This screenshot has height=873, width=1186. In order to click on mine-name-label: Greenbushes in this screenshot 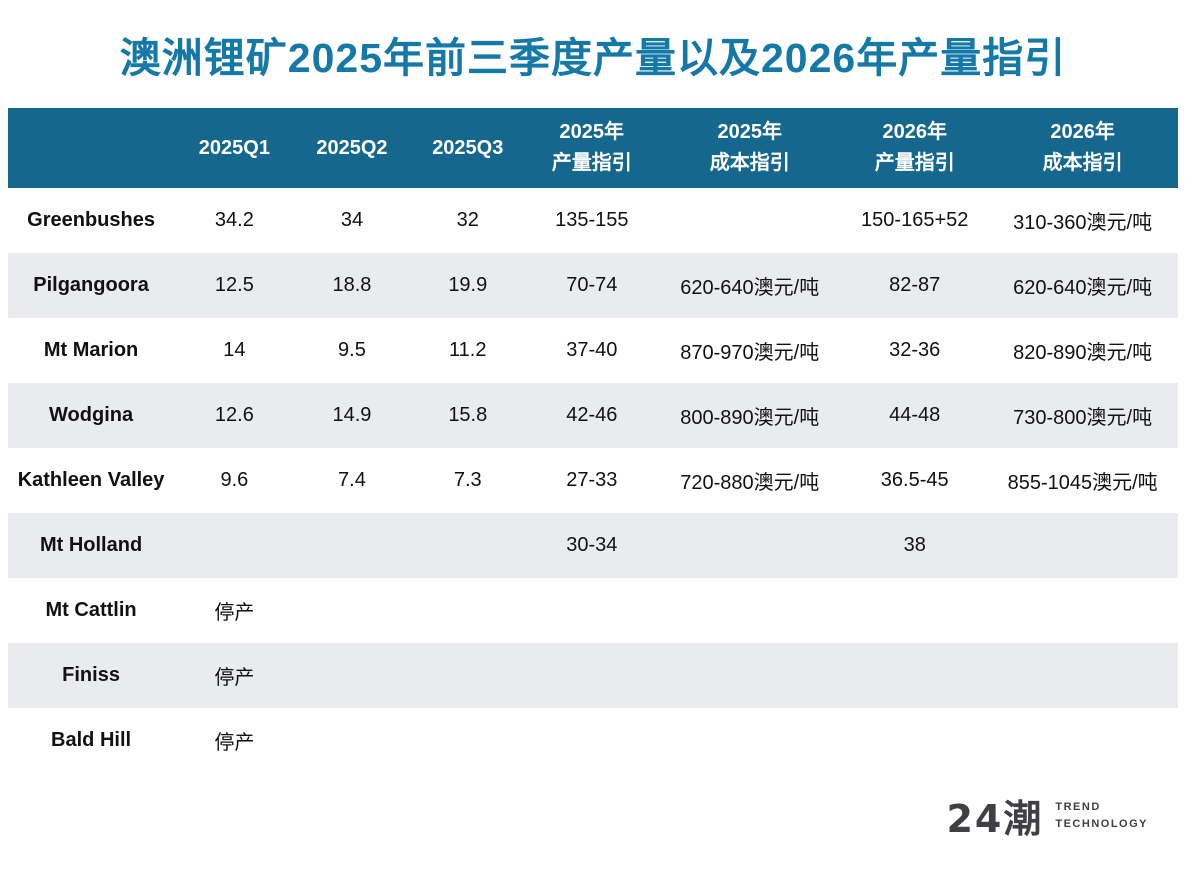, I will do `click(91, 220)`.